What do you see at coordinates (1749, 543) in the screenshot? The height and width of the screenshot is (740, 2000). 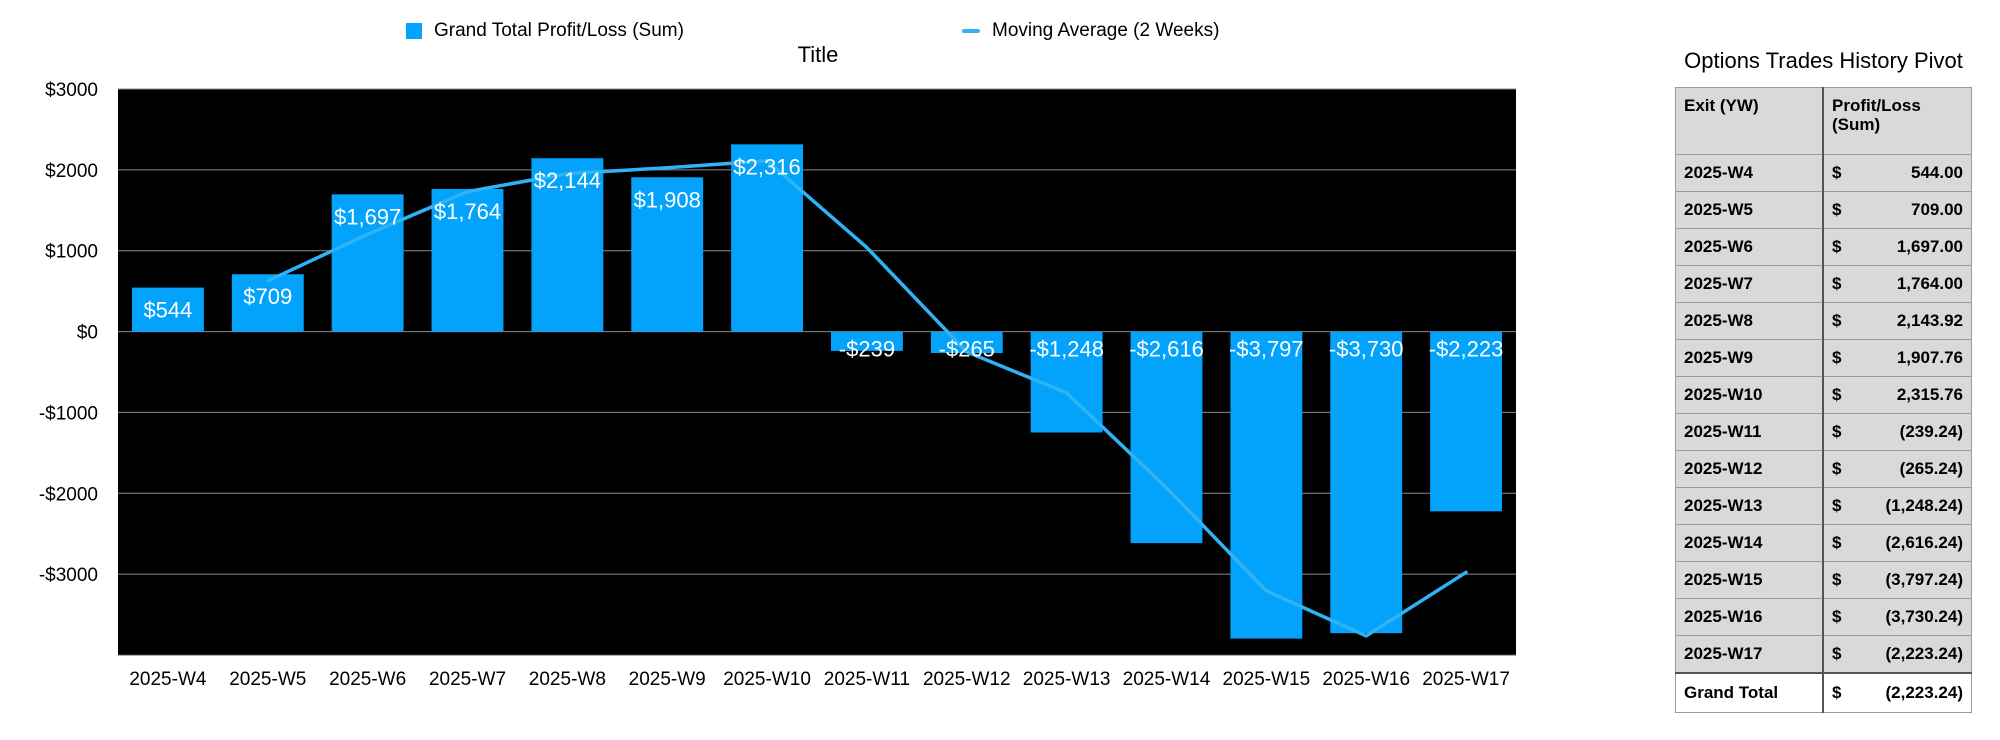 I see `pivot-row-label: 2025-W14` at bounding box center [1749, 543].